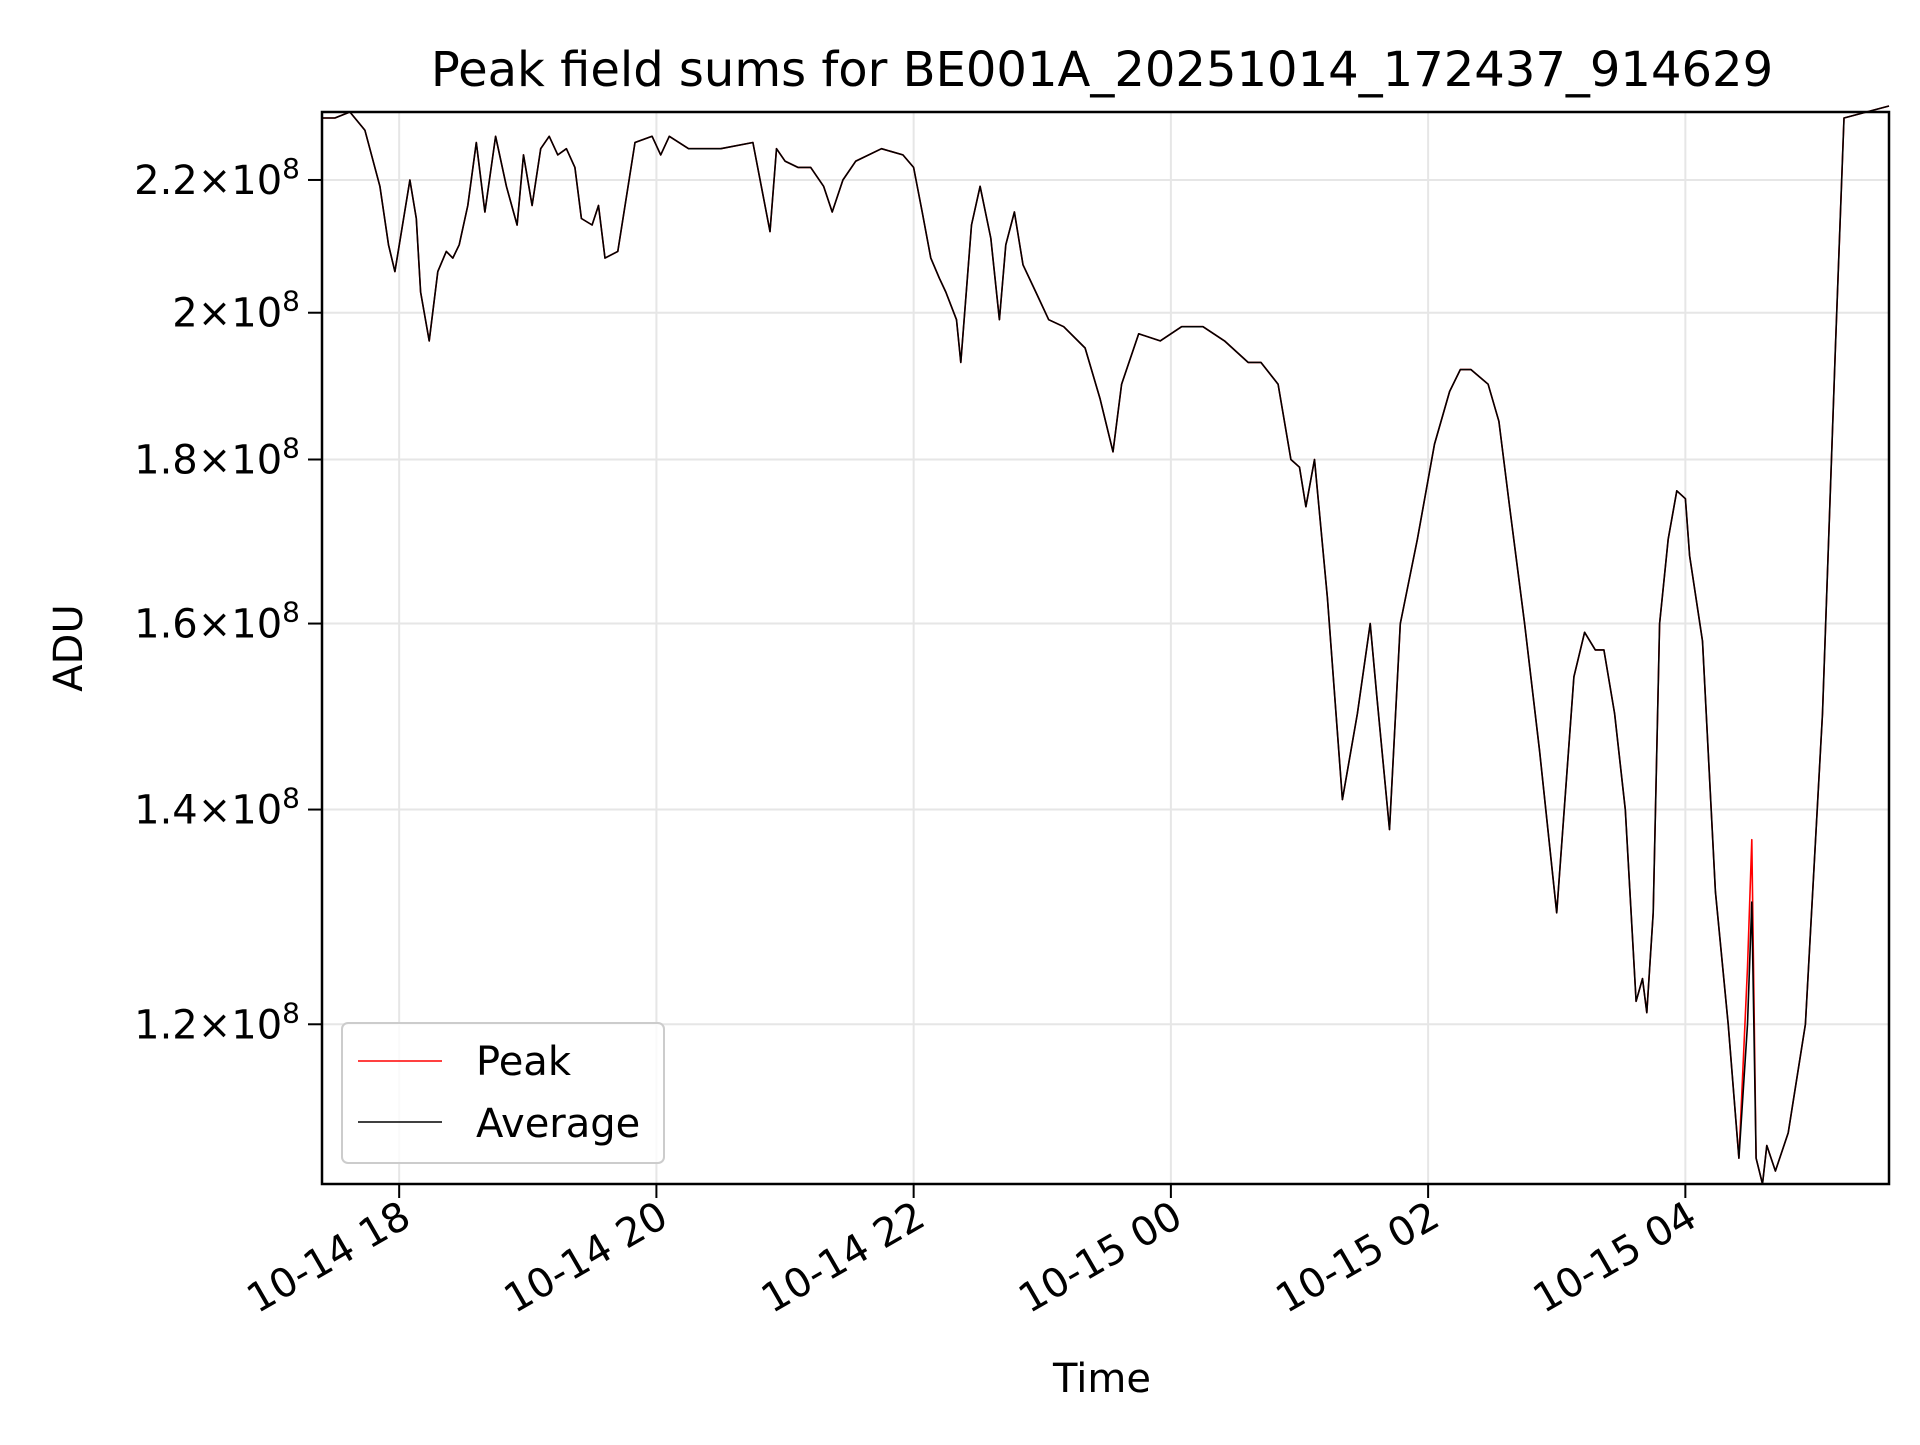  Describe the element at coordinates (184, 314) in the screenshot. I see `y-tick-mantissa: 2` at that location.